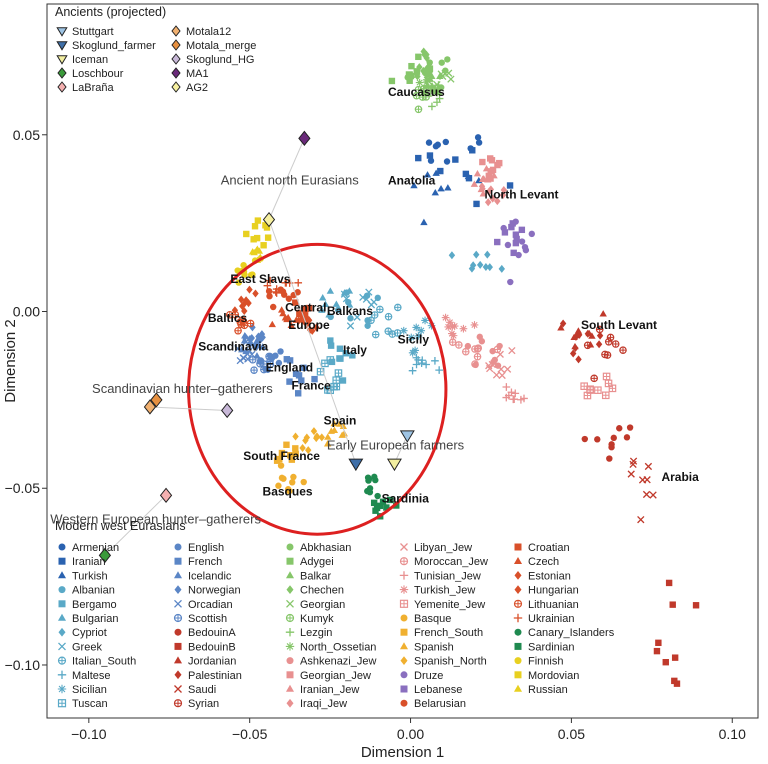  Describe the element at coordinates (350, 311) in the screenshot. I see `region-label: Balkans` at that location.